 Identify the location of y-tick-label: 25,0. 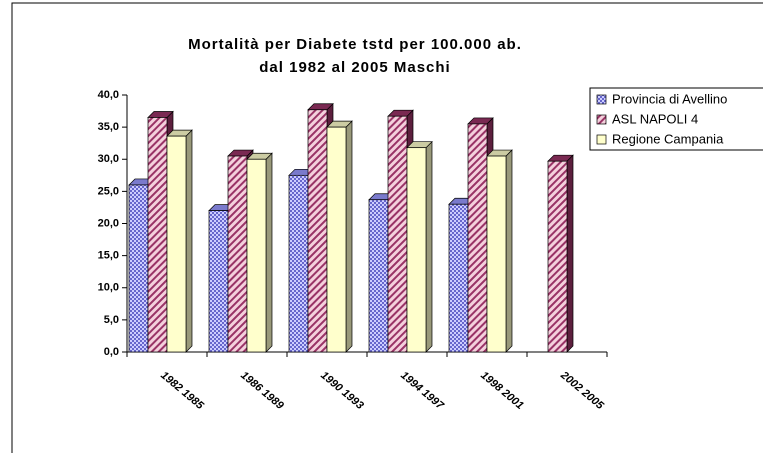
(108, 191).